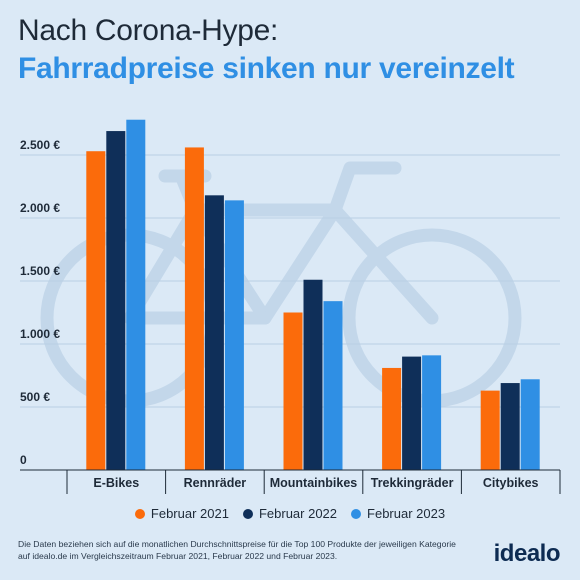 The height and width of the screenshot is (580, 580). What do you see at coordinates (281, 264) in the screenshot?
I see `bike-frame-top` at bounding box center [281, 264].